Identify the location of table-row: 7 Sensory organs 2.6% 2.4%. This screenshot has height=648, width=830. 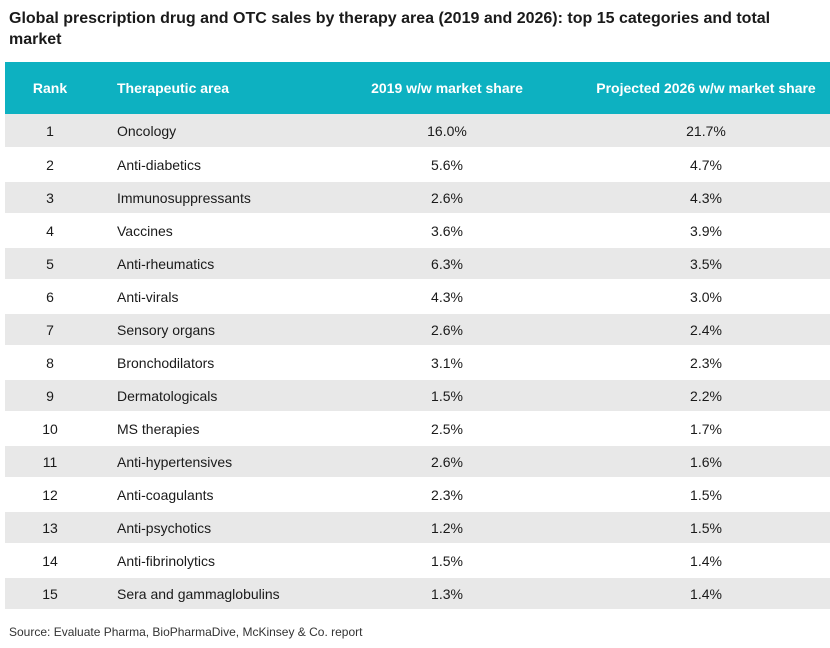
(417, 328).